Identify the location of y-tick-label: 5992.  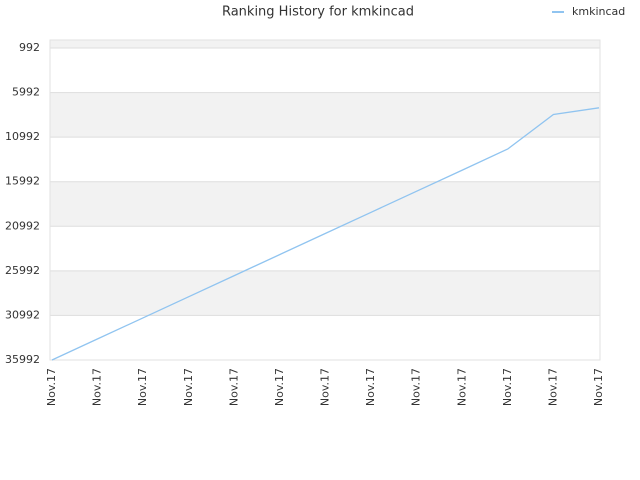
(26, 92).